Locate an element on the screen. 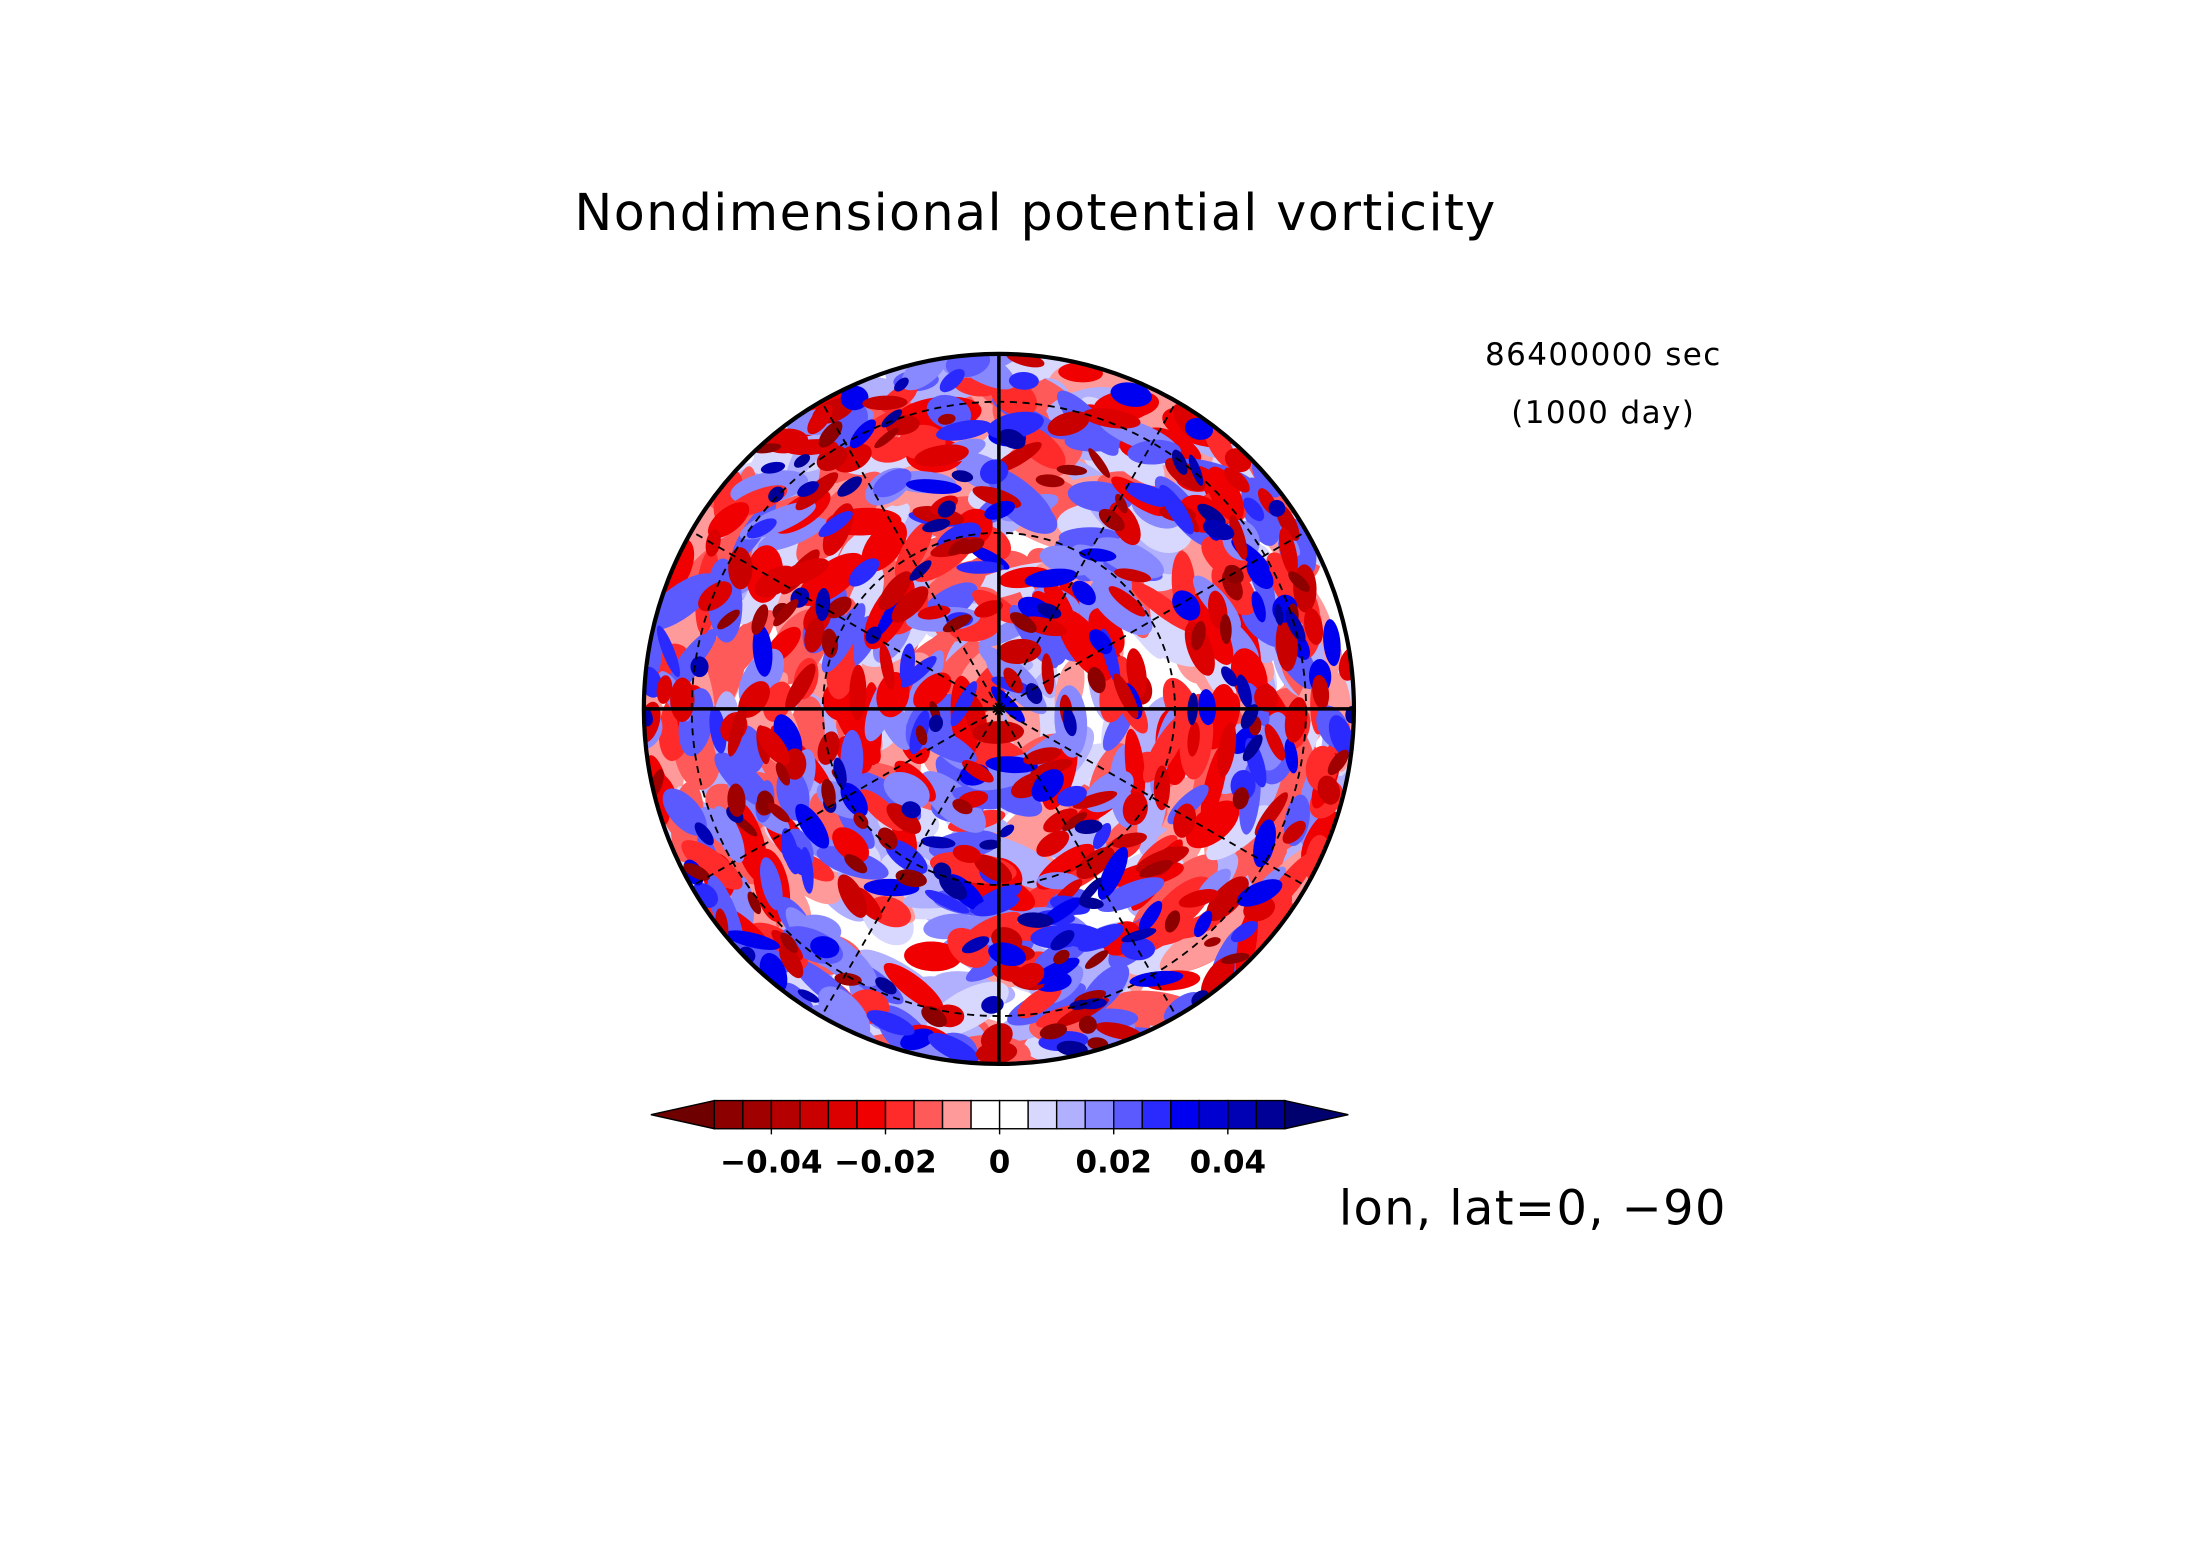  time-label: 86400000 sec is located at coordinates (1603, 355).